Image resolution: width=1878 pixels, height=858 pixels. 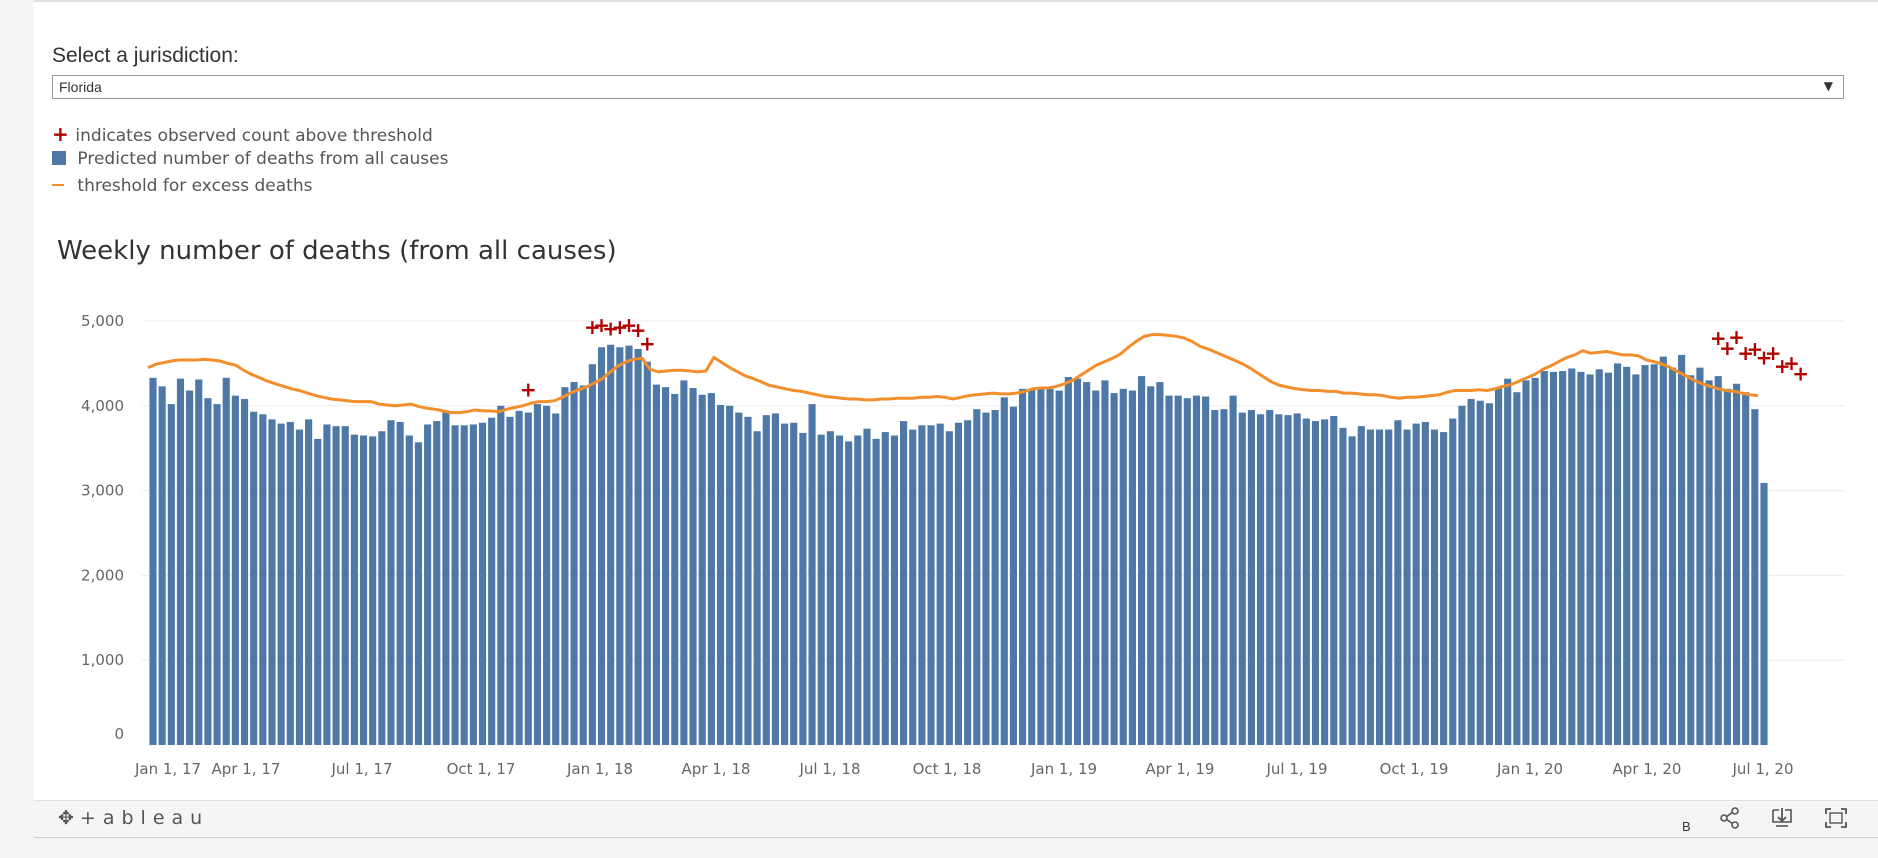 What do you see at coordinates (1782, 818) in the screenshot?
I see `download-icon` at bounding box center [1782, 818].